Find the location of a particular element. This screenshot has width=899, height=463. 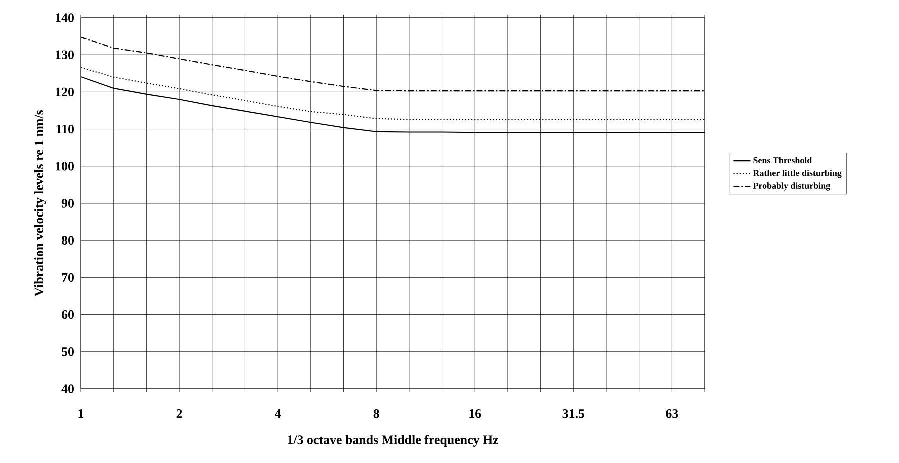

y-tick-label: 80 is located at coordinates (68, 240).